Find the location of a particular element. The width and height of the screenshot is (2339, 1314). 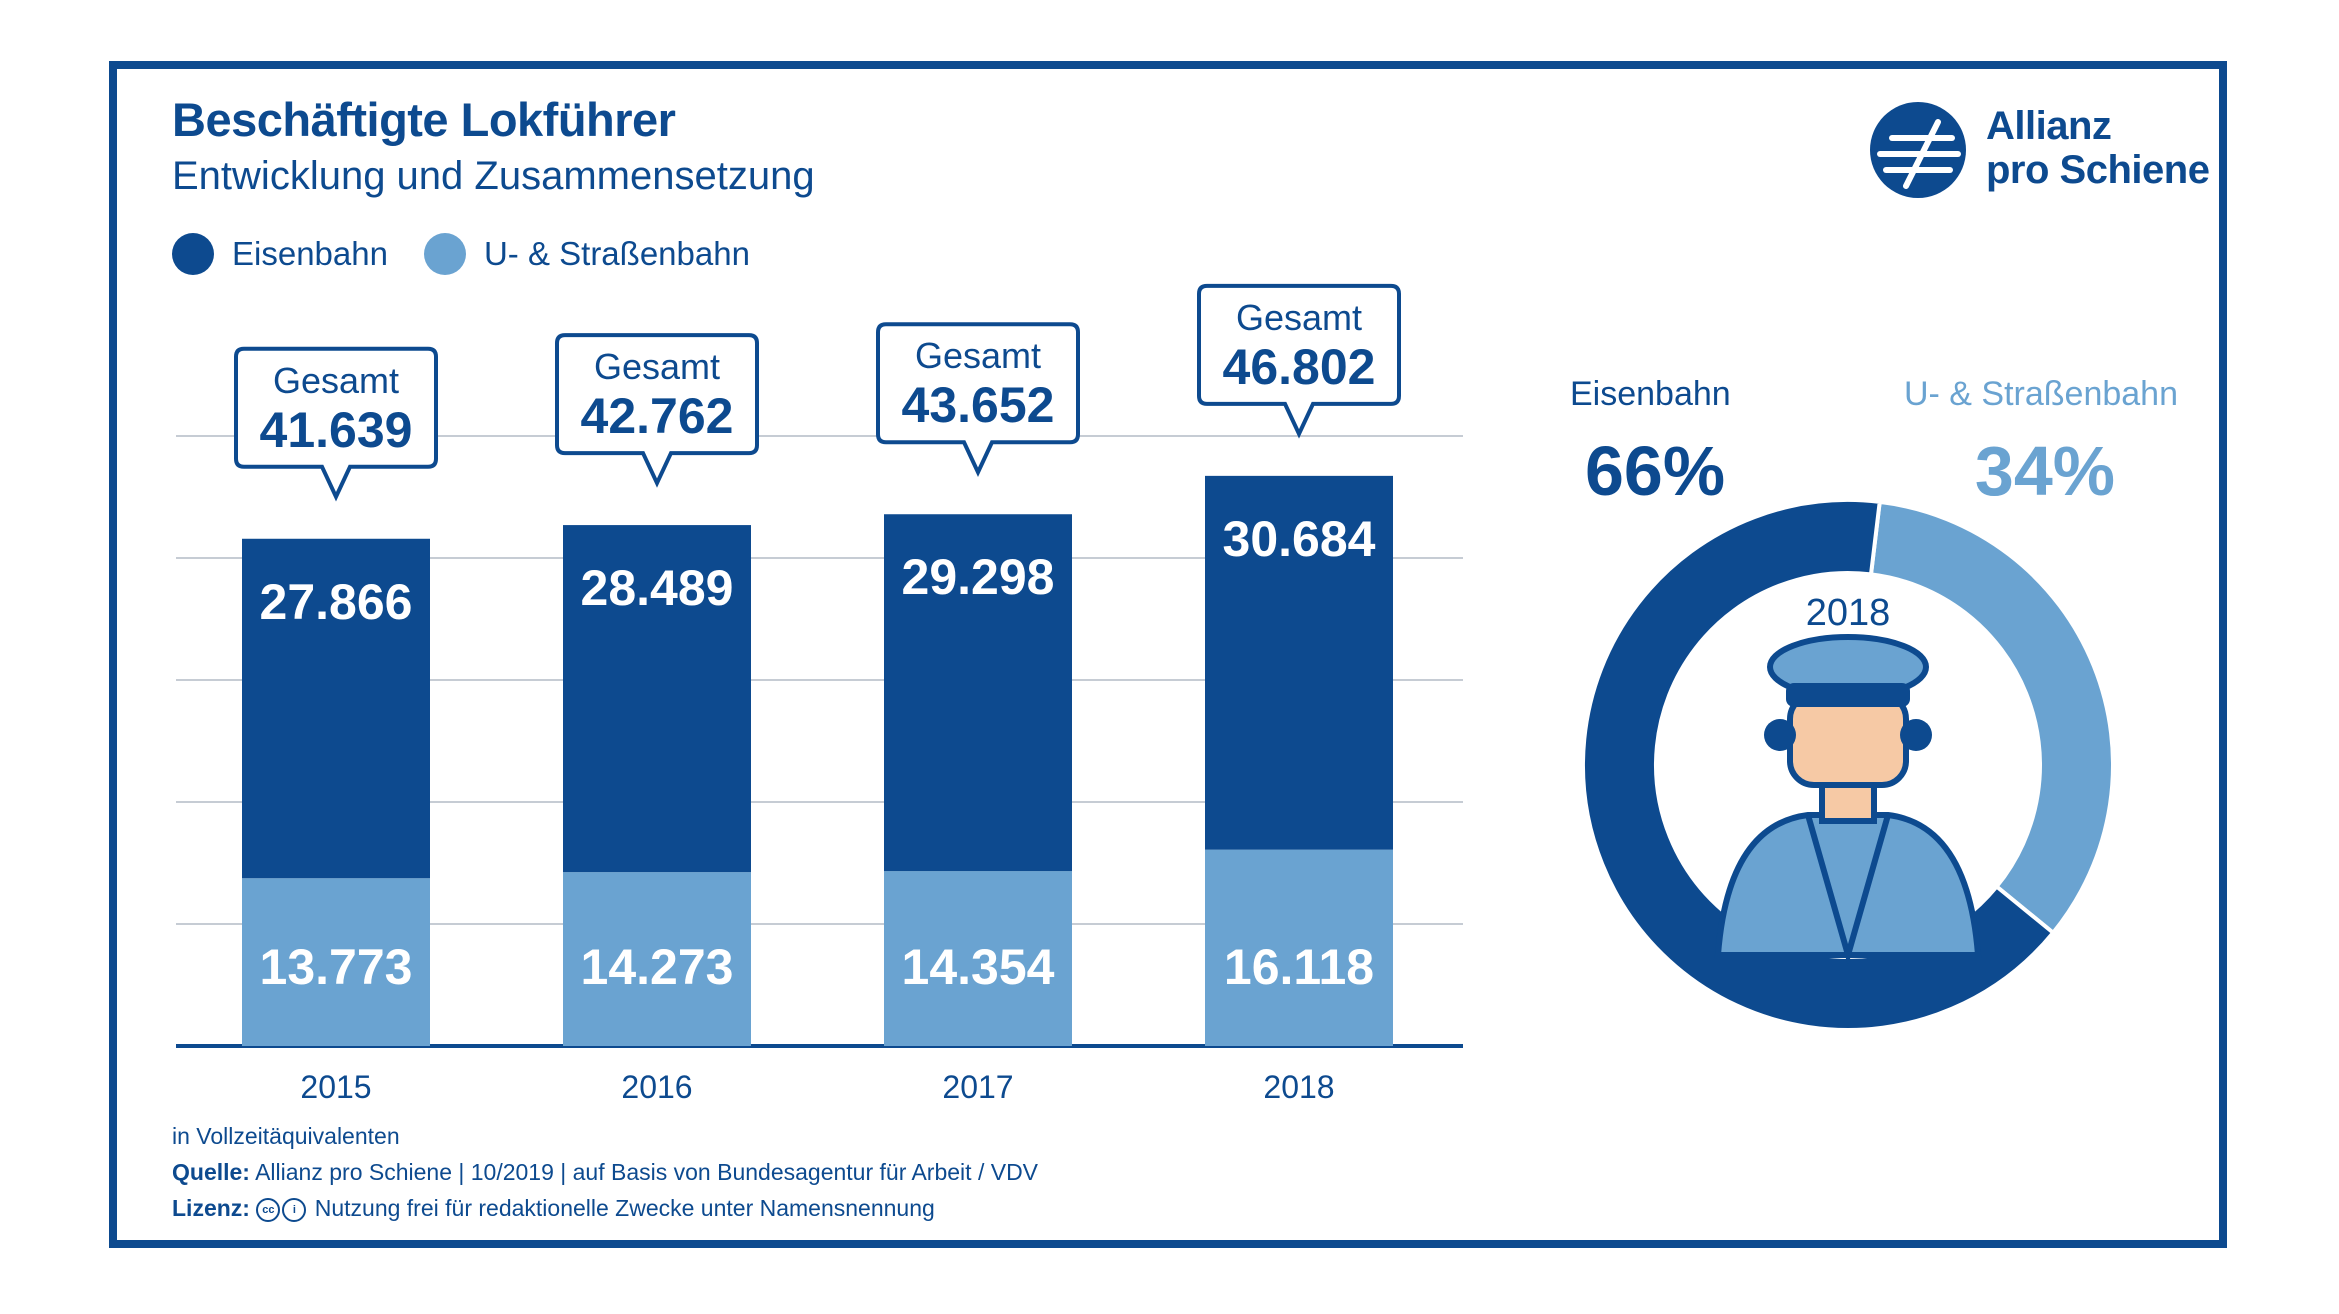

data-label-eisenbahn: 30.684 is located at coordinates (1299, 539).